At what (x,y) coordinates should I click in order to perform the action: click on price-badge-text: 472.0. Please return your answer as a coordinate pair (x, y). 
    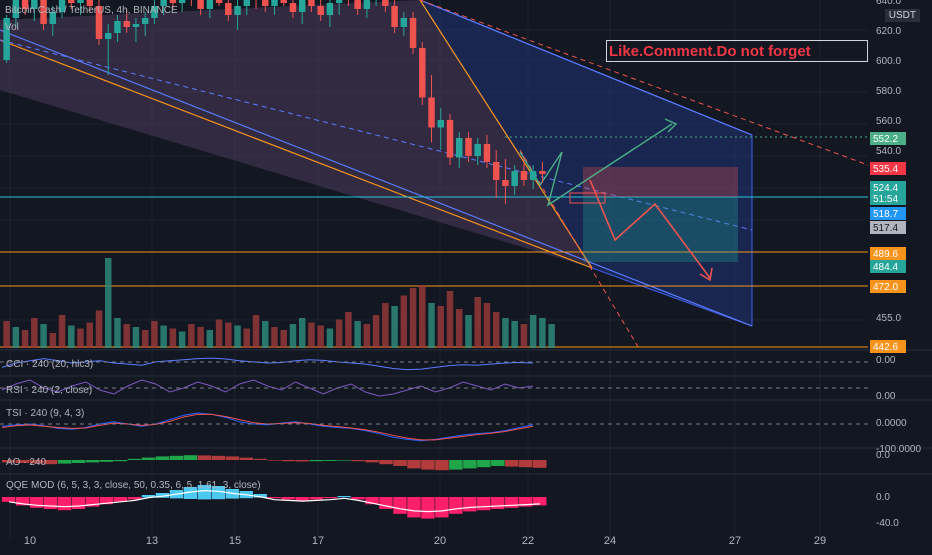
    Looking at the image, I should click on (885, 287).